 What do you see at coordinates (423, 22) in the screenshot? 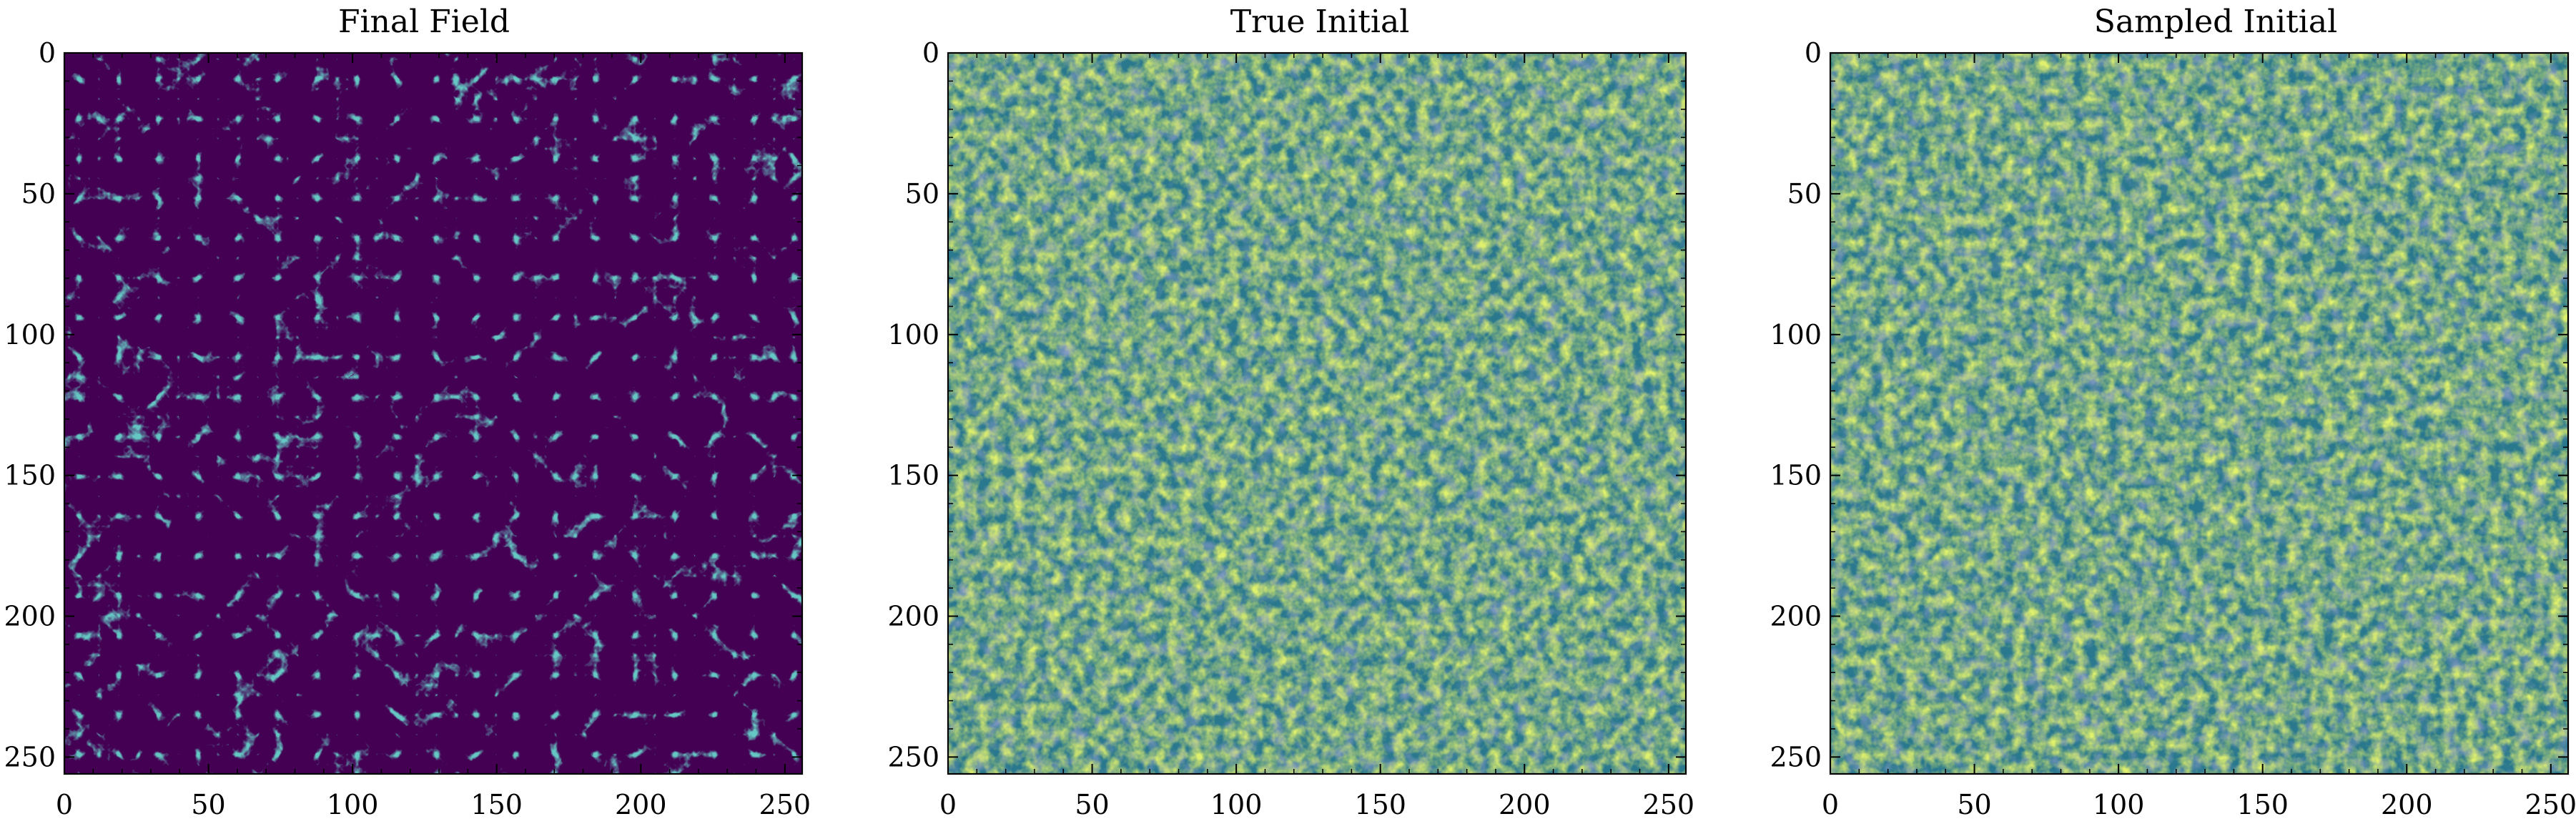
I see `panel-title-final-field: Final Field` at bounding box center [423, 22].